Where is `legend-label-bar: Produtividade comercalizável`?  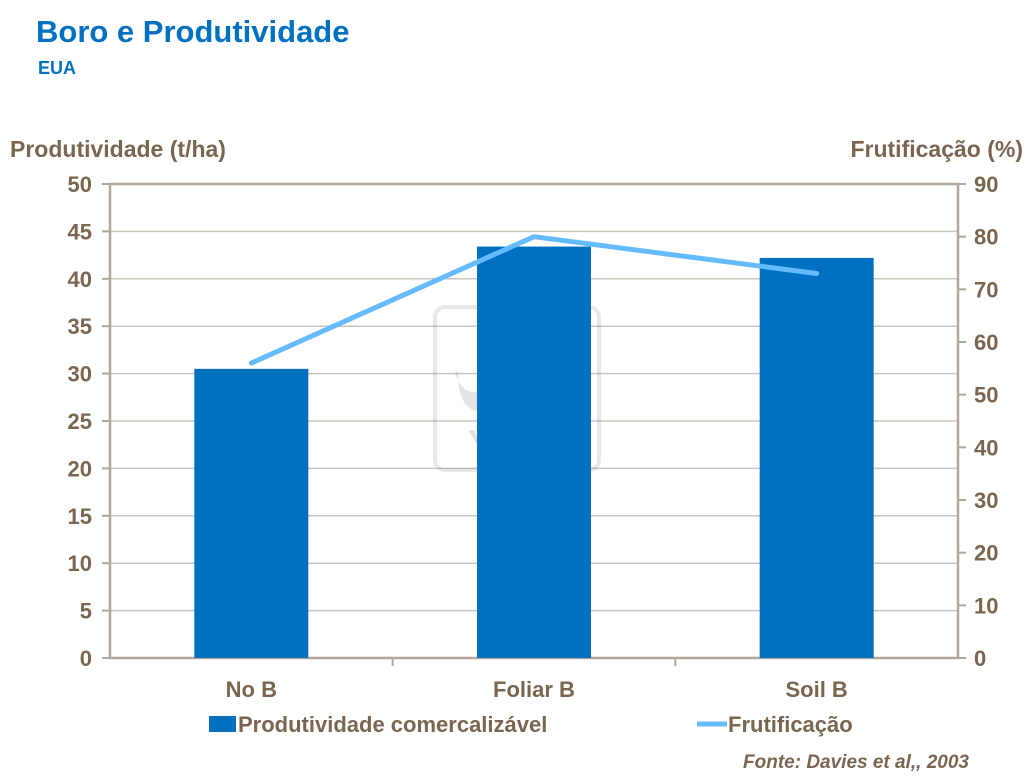 legend-label-bar: Produtividade comercalizável is located at coordinates (392, 724).